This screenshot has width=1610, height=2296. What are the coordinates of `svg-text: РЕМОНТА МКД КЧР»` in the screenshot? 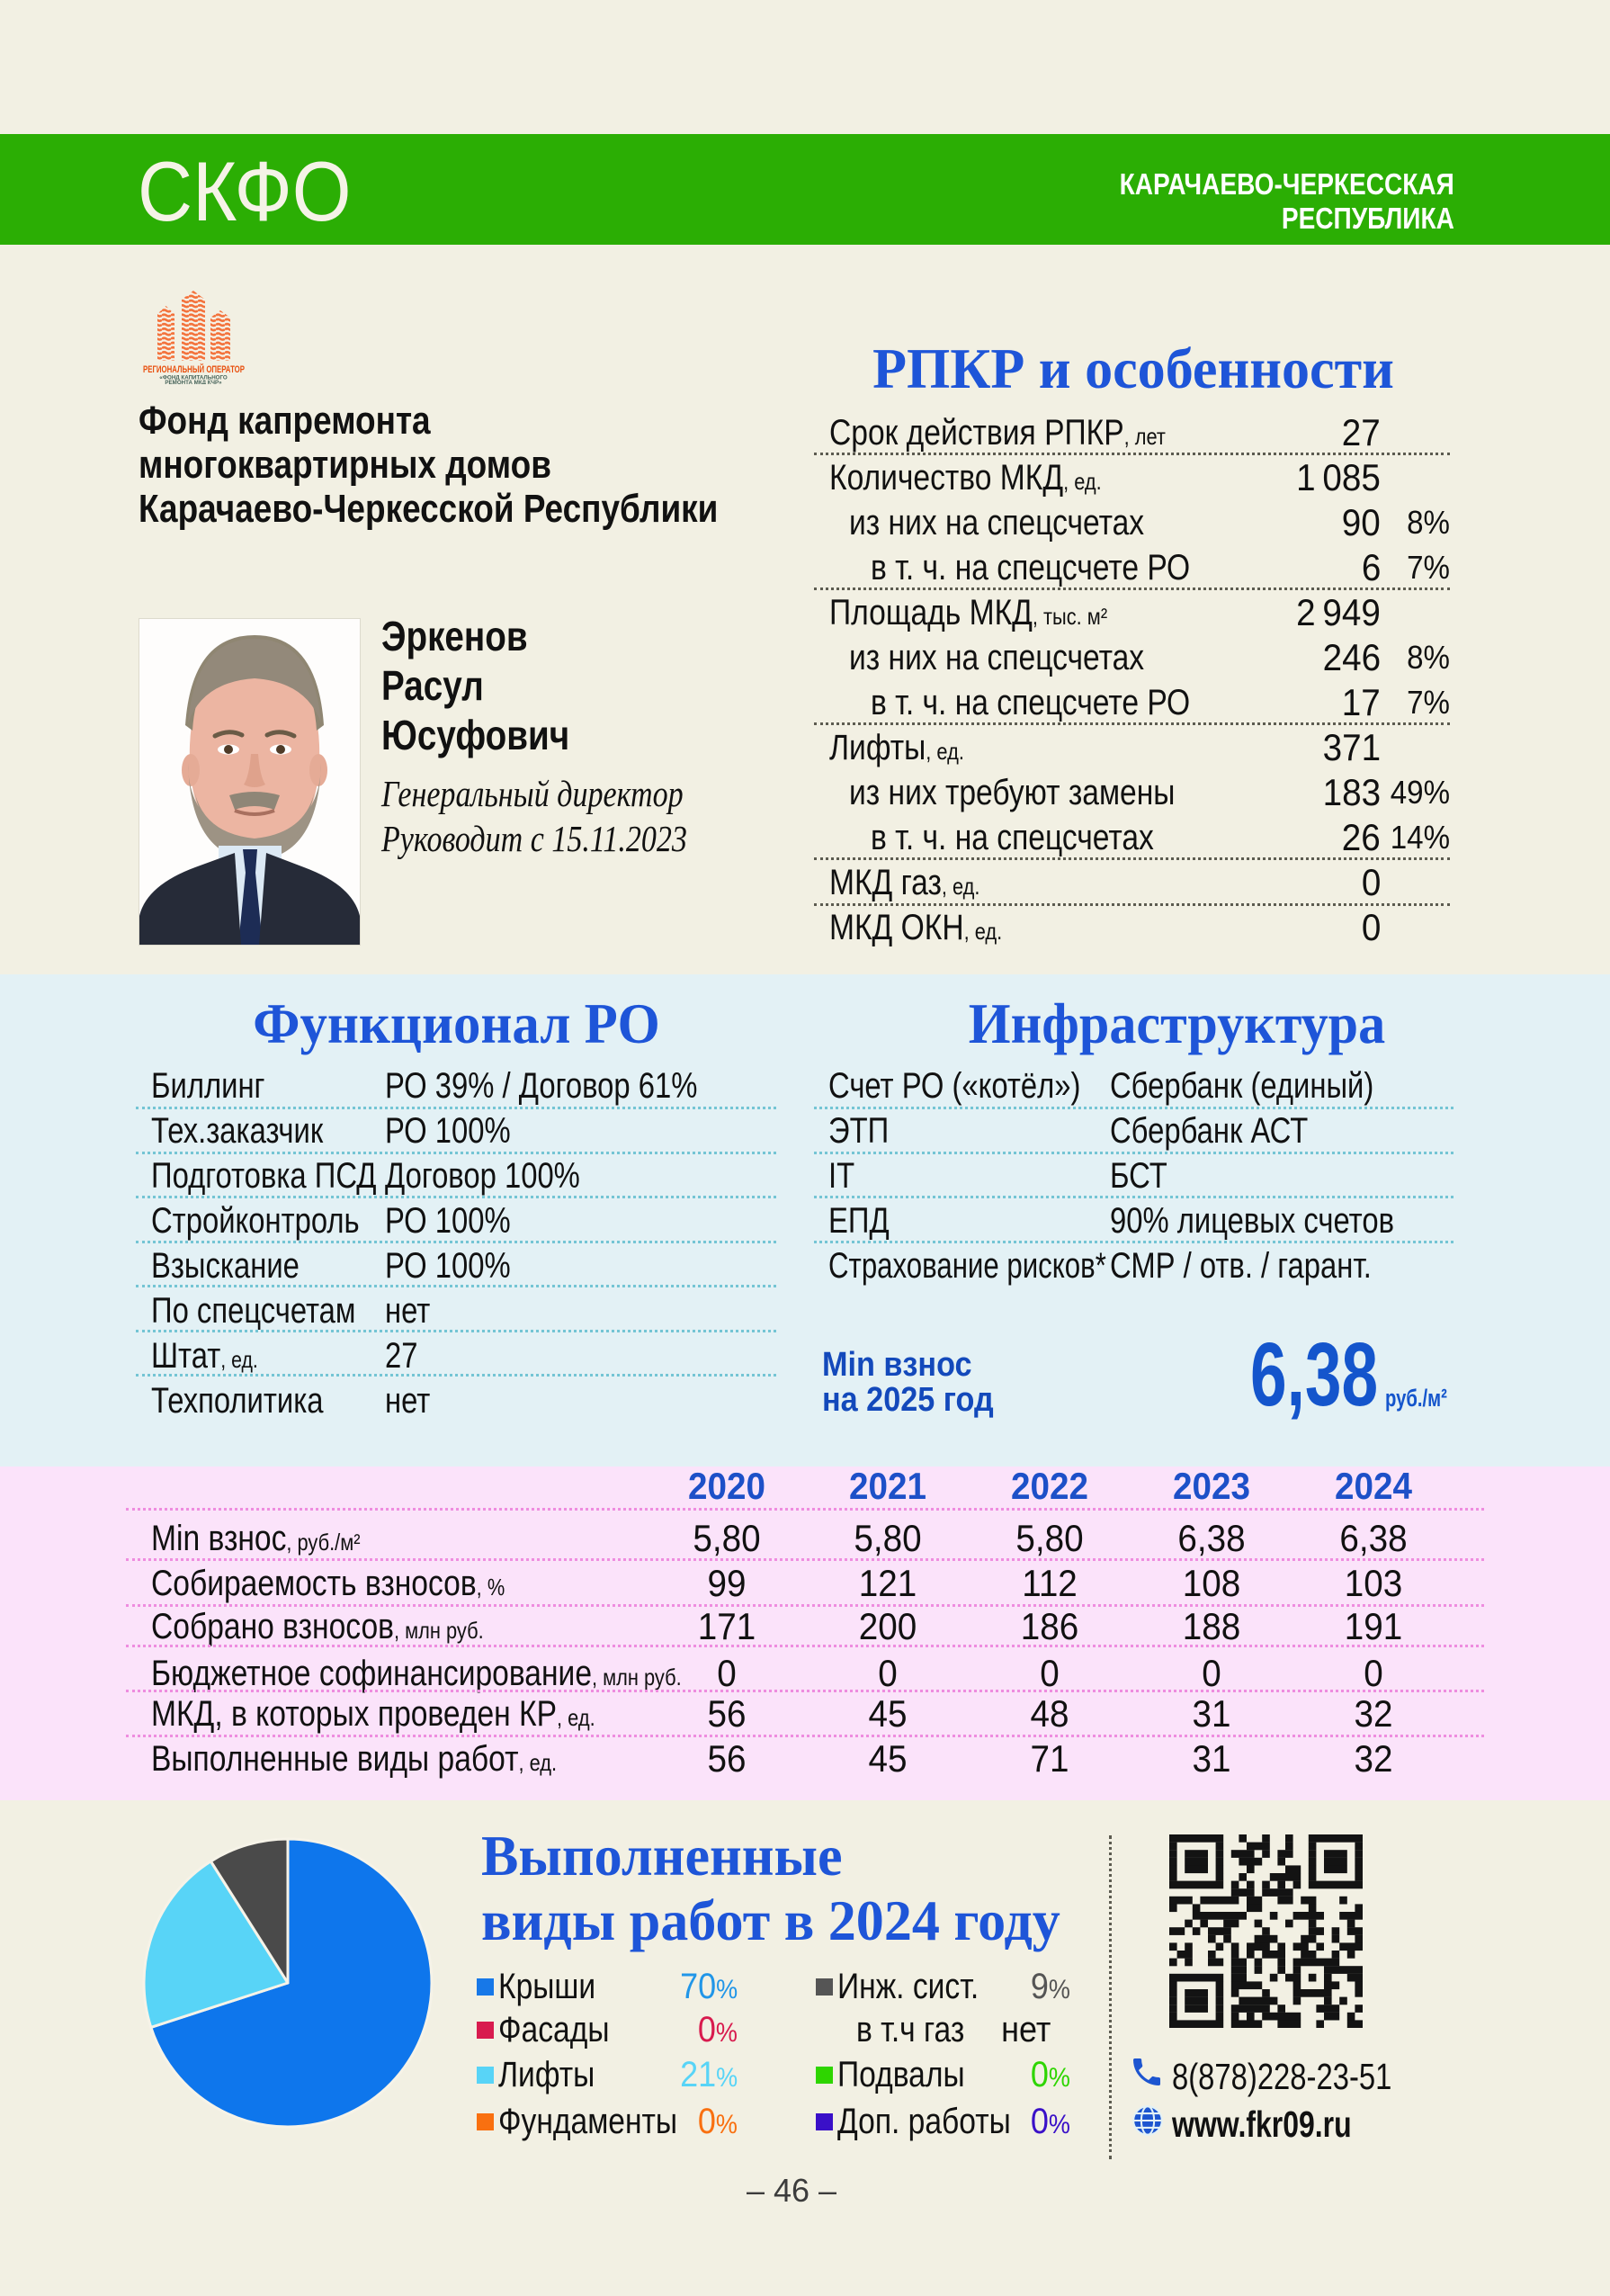 It's located at (193, 382).